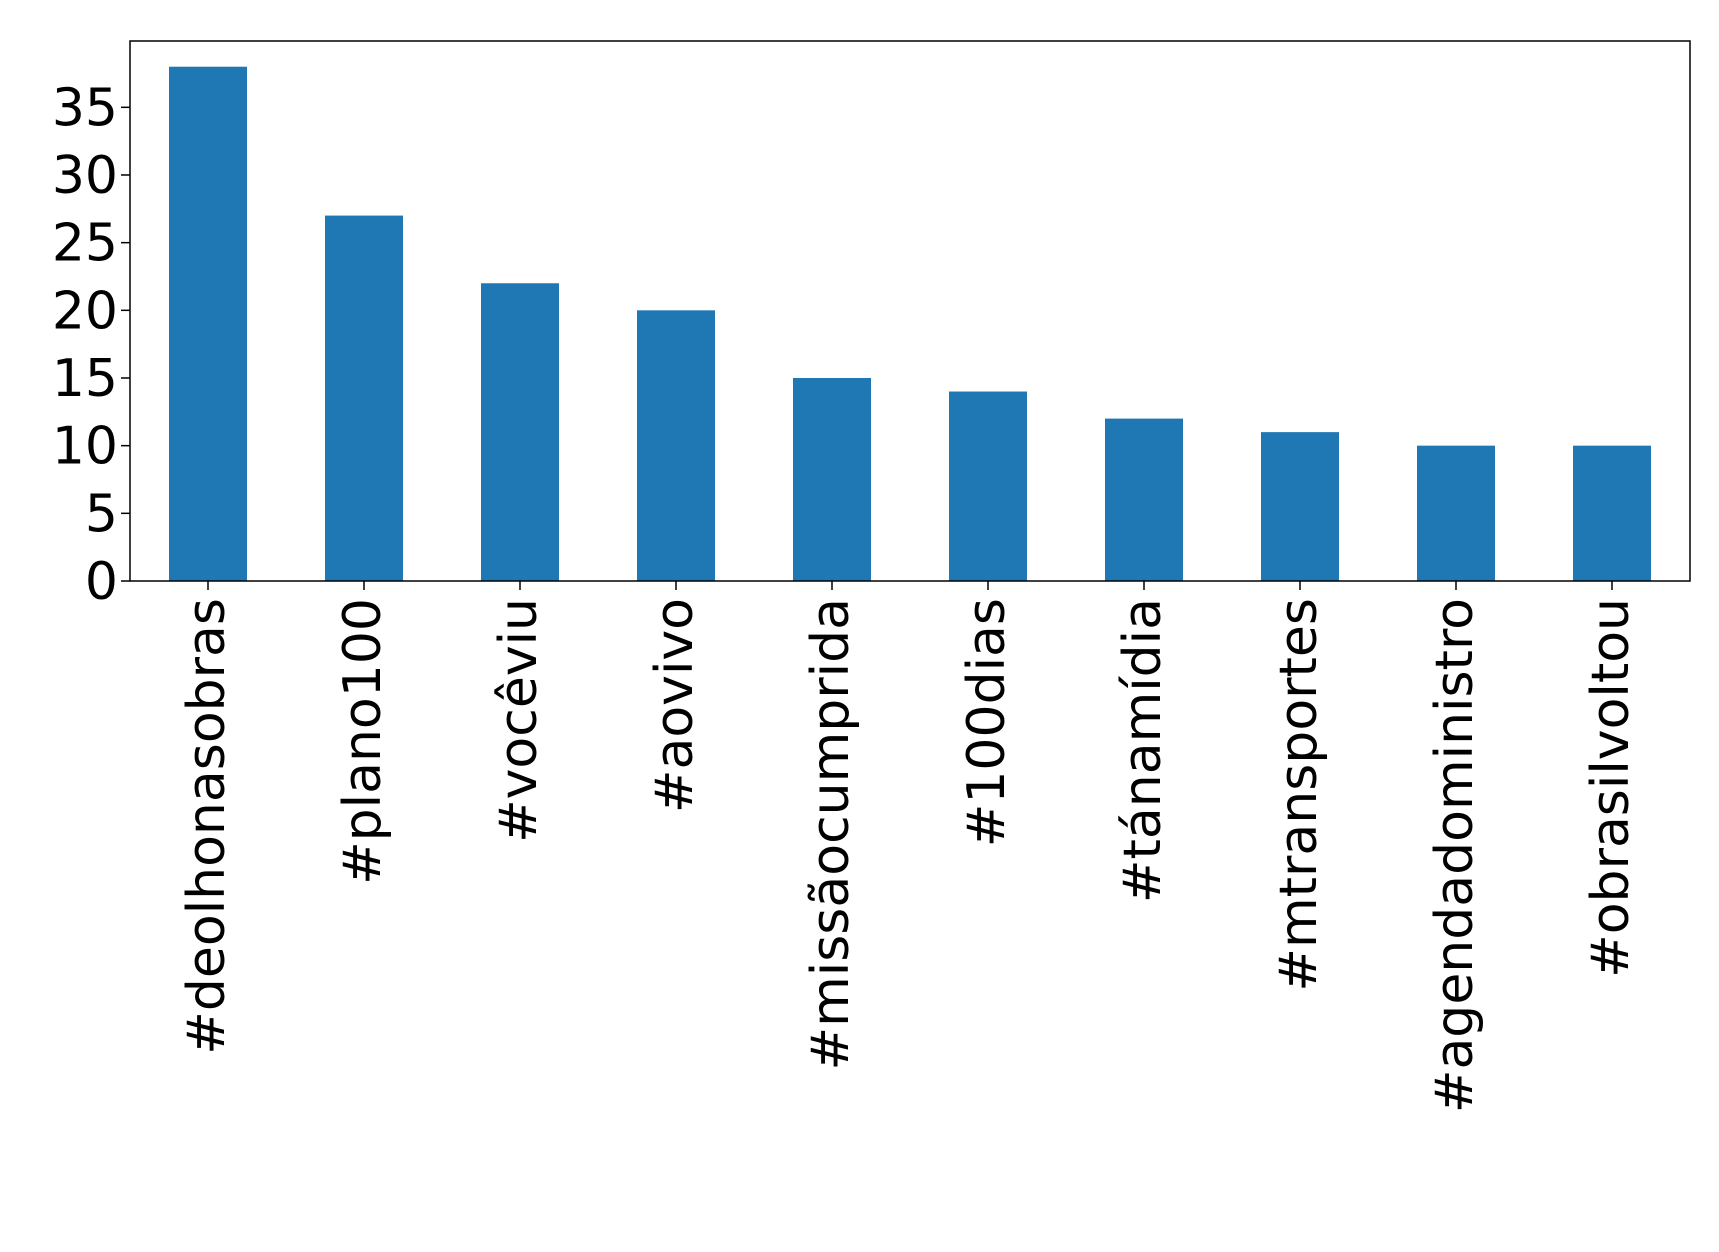 The width and height of the screenshot is (1719, 1252). What do you see at coordinates (675, 705) in the screenshot?
I see `x-tick-label: #aovivo` at bounding box center [675, 705].